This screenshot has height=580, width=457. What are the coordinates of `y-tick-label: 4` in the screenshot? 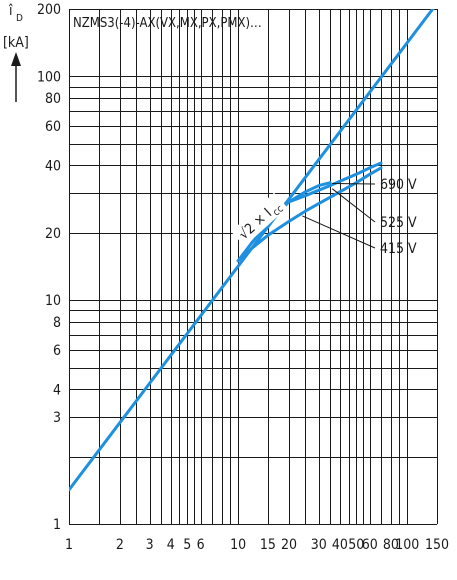 It's located at (57, 390).